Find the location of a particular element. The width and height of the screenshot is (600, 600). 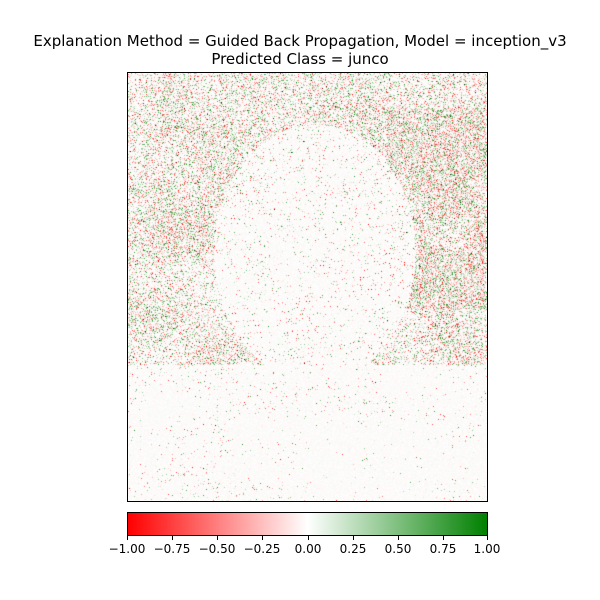

colorbar-tick-label: 0.50 is located at coordinates (398, 549).